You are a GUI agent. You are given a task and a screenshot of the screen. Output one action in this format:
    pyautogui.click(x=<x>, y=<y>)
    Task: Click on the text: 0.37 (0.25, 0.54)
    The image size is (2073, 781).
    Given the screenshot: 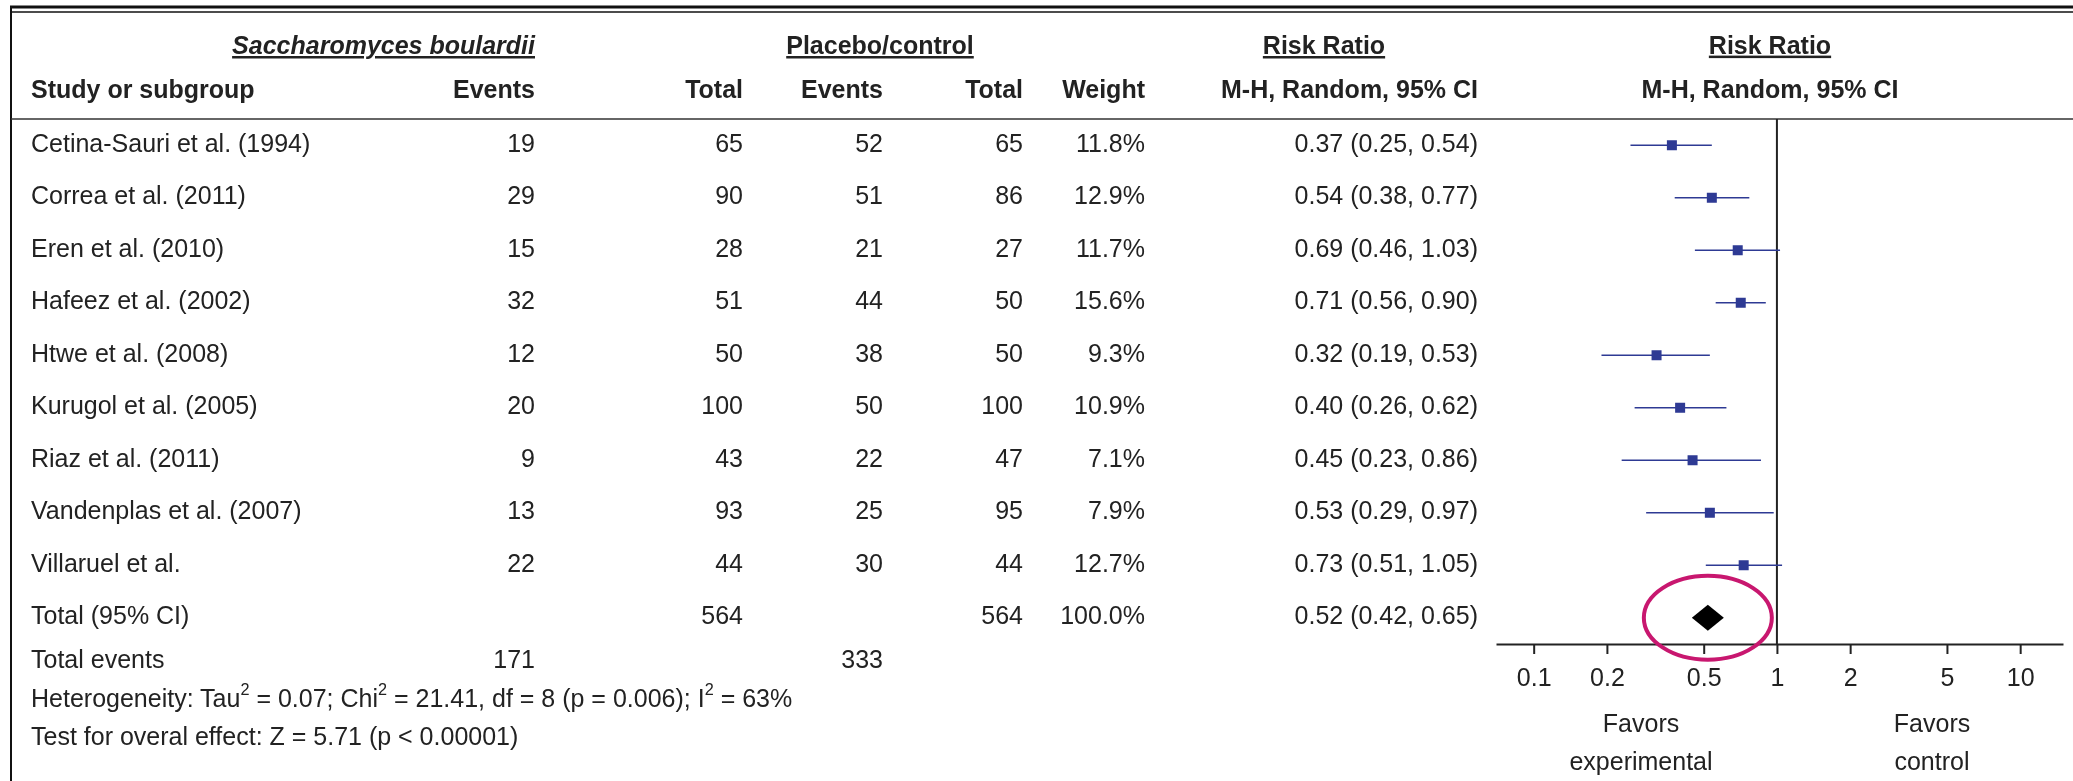 What is the action you would take?
    pyautogui.click(x=1386, y=142)
    